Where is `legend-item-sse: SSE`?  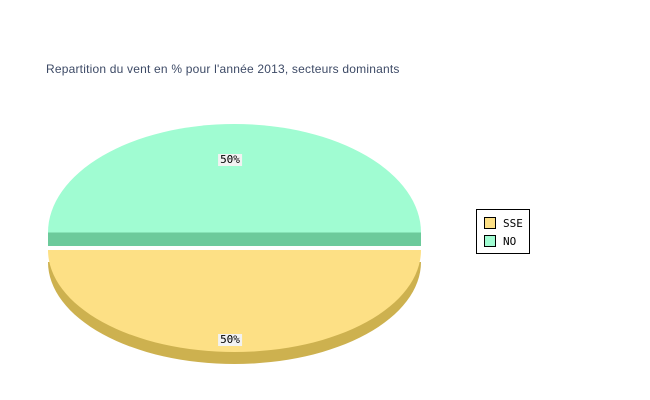
legend-item-sse: SSE is located at coordinates (506, 223).